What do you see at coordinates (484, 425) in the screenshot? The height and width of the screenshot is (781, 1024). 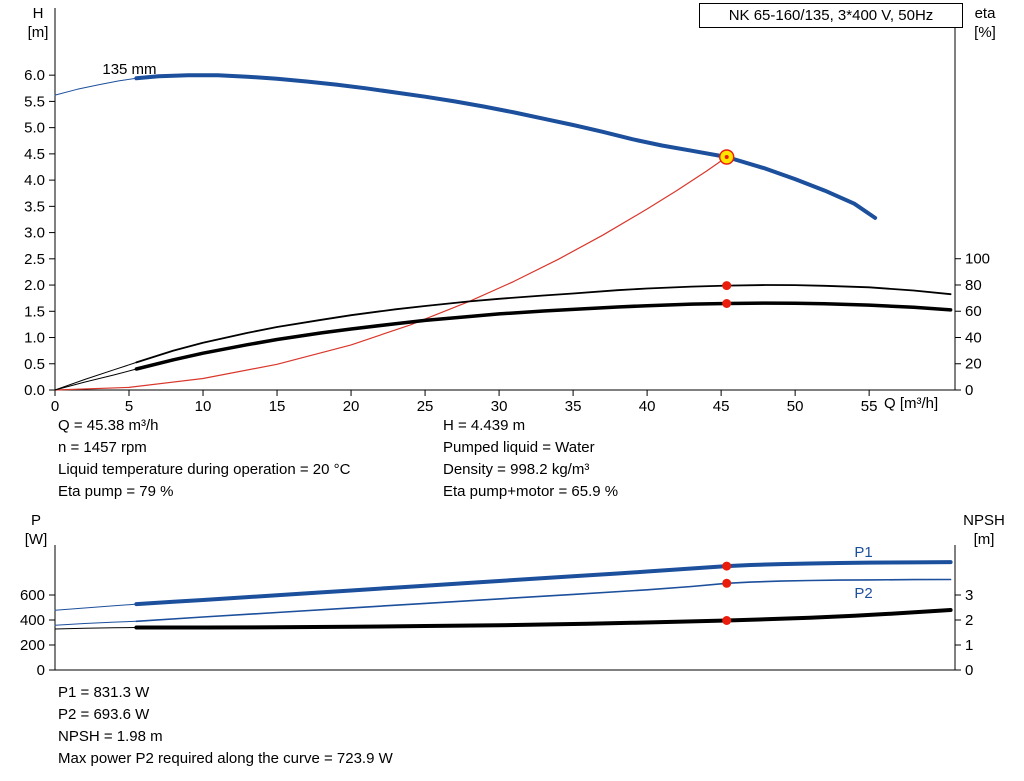 I see `result-h: H = 4.439 m` at bounding box center [484, 425].